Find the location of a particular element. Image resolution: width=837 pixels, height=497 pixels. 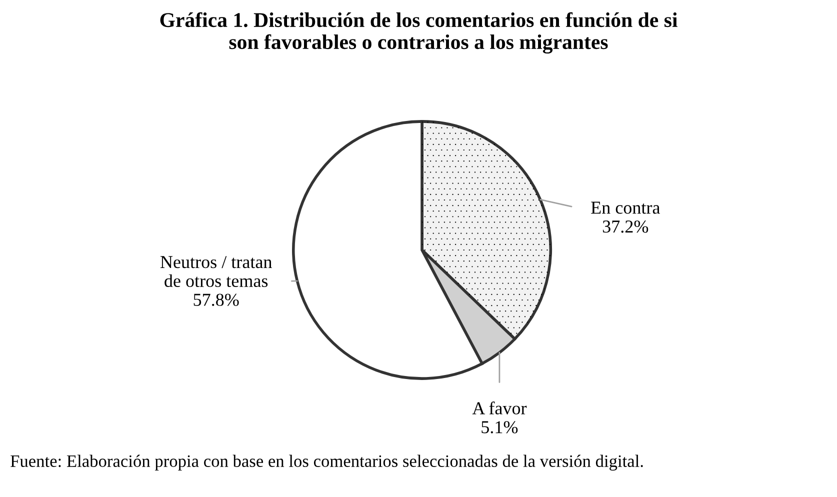

slice-label: Neutros / tratan de otros temas is located at coordinates (216, 272).